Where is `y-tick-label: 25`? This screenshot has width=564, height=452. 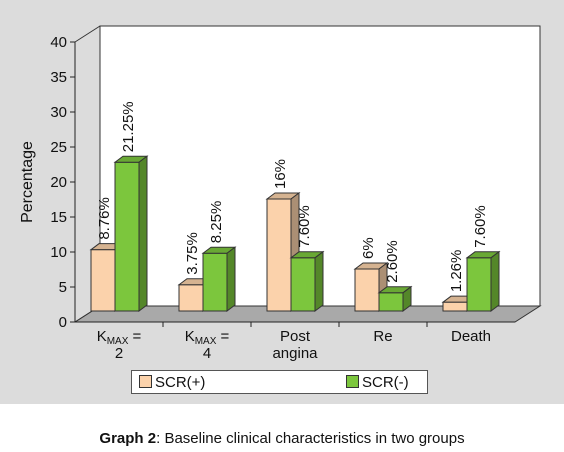 y-tick-label: 25 is located at coordinates (58, 147).